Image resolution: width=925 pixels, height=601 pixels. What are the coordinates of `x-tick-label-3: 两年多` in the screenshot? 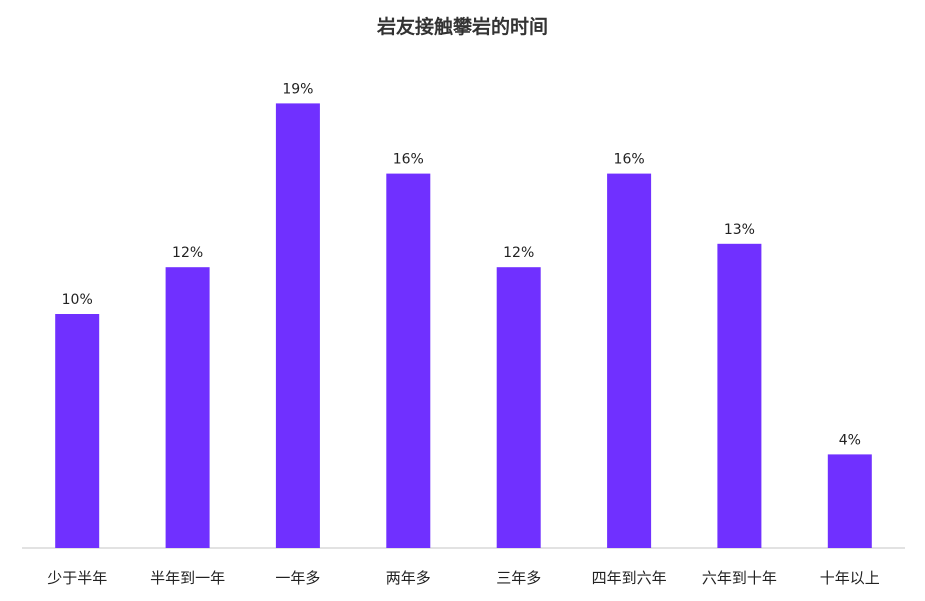 It's located at (408, 578).